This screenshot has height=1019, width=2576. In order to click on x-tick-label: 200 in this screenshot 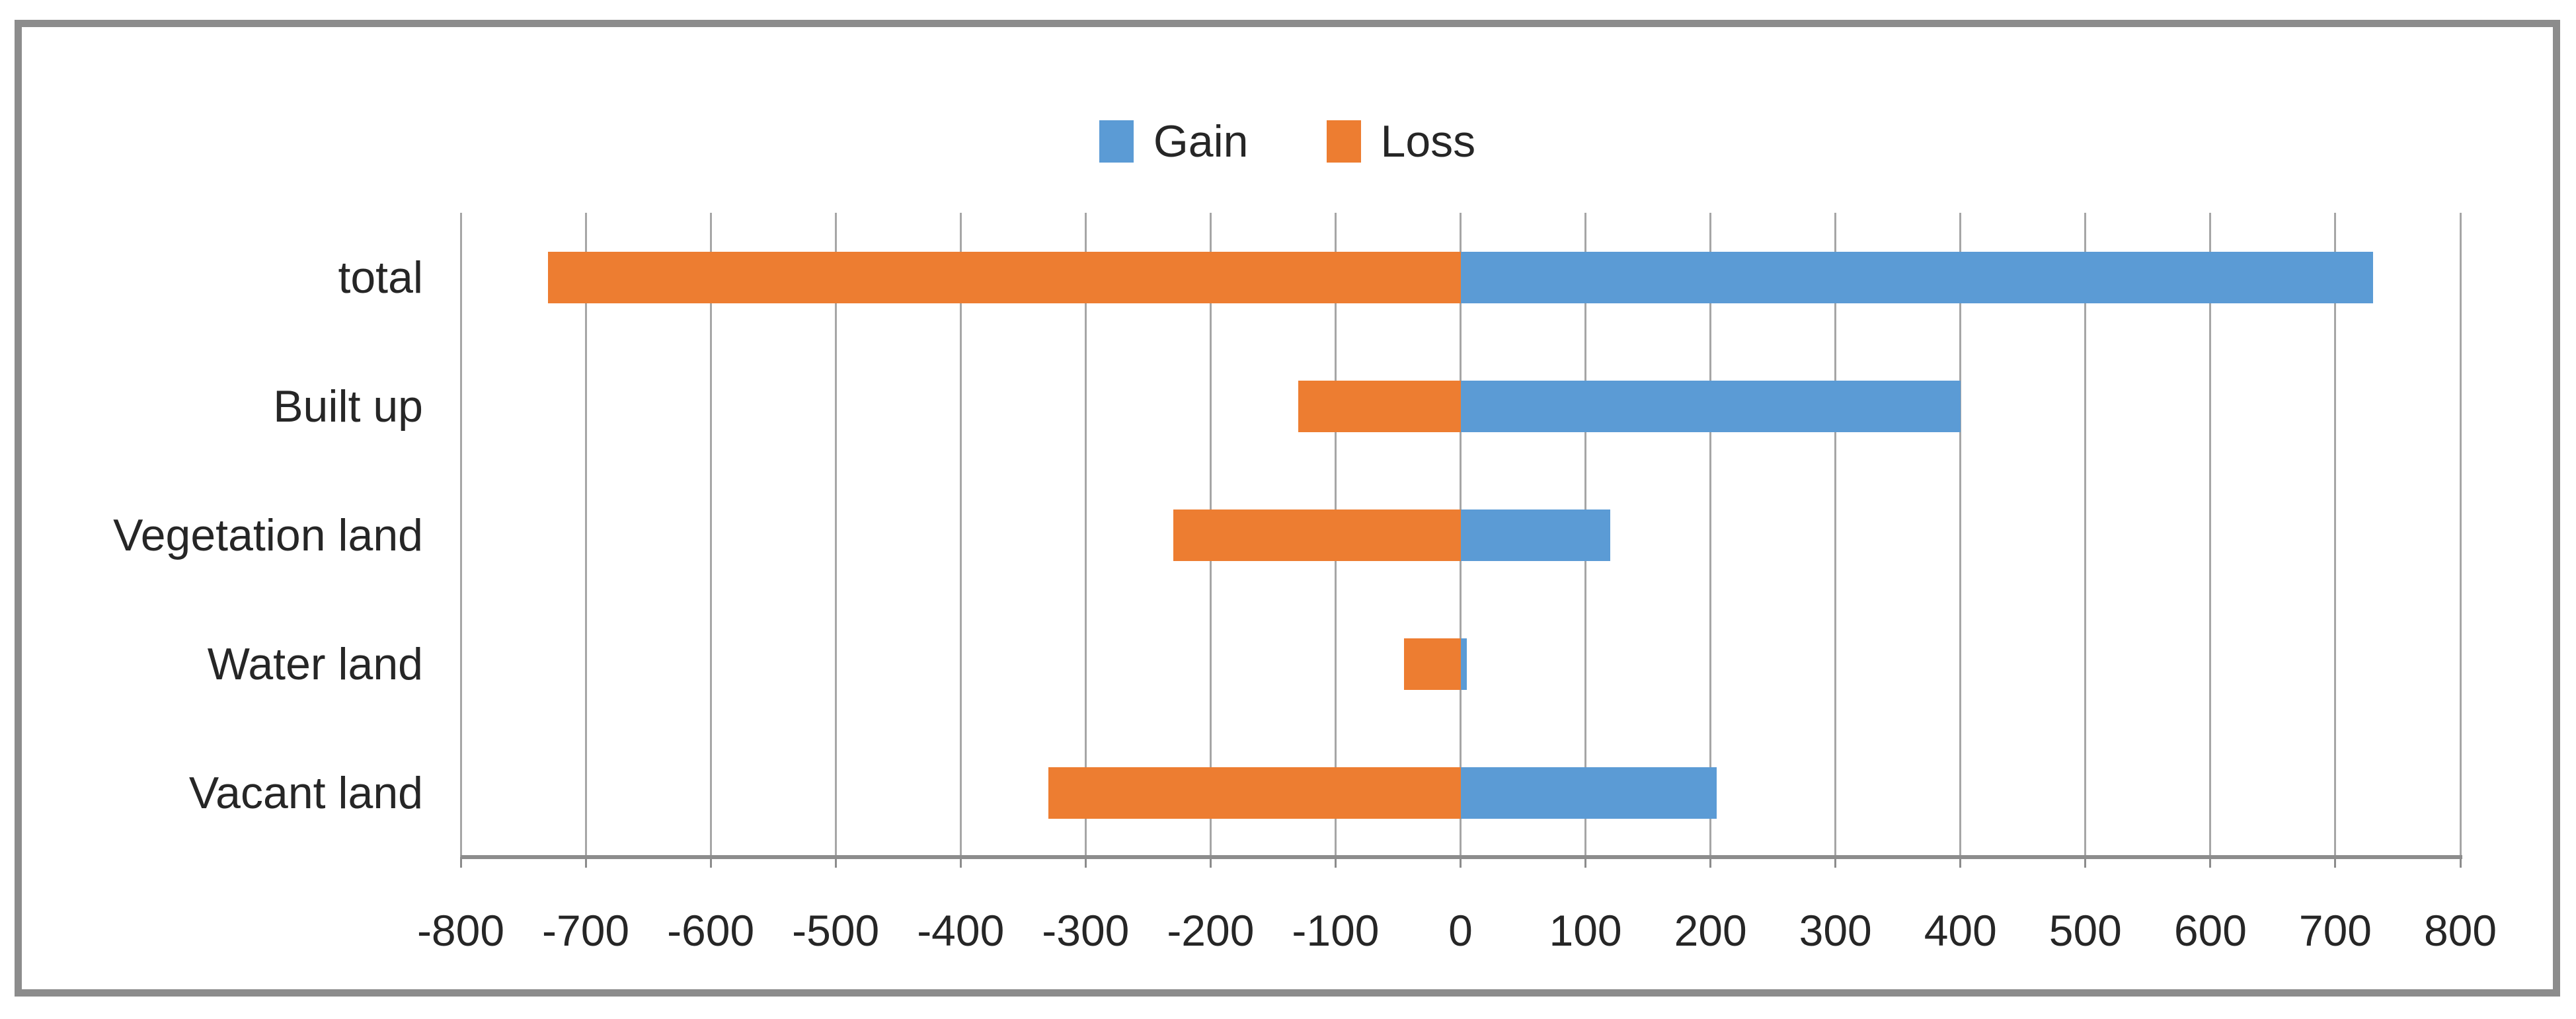, I will do `click(1710, 930)`.